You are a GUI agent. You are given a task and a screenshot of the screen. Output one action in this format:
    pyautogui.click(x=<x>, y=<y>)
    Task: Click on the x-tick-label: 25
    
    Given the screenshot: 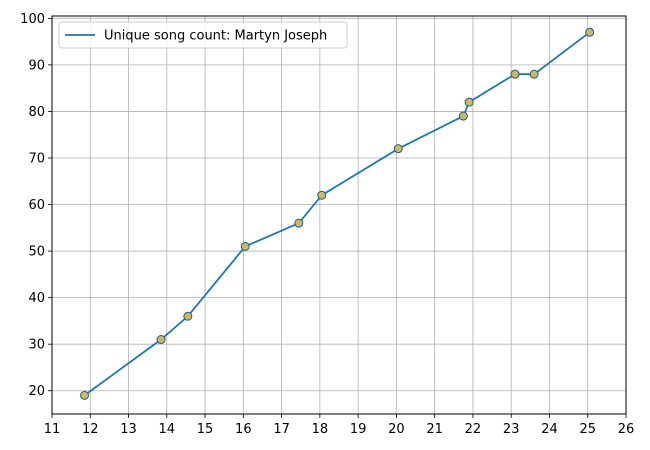 What is the action you would take?
    pyautogui.click(x=587, y=429)
    